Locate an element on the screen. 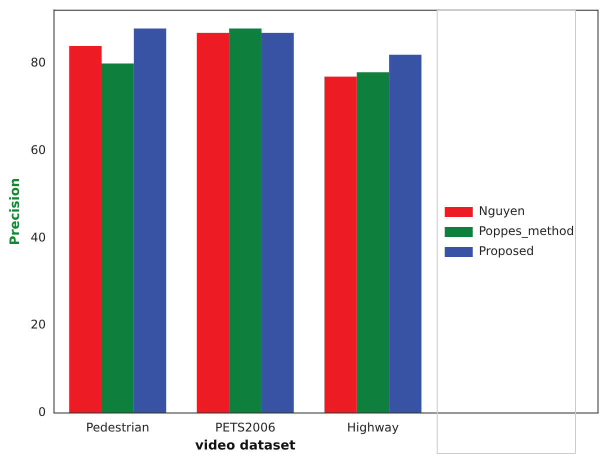  legend-label: Poppes_method is located at coordinates (526, 231).